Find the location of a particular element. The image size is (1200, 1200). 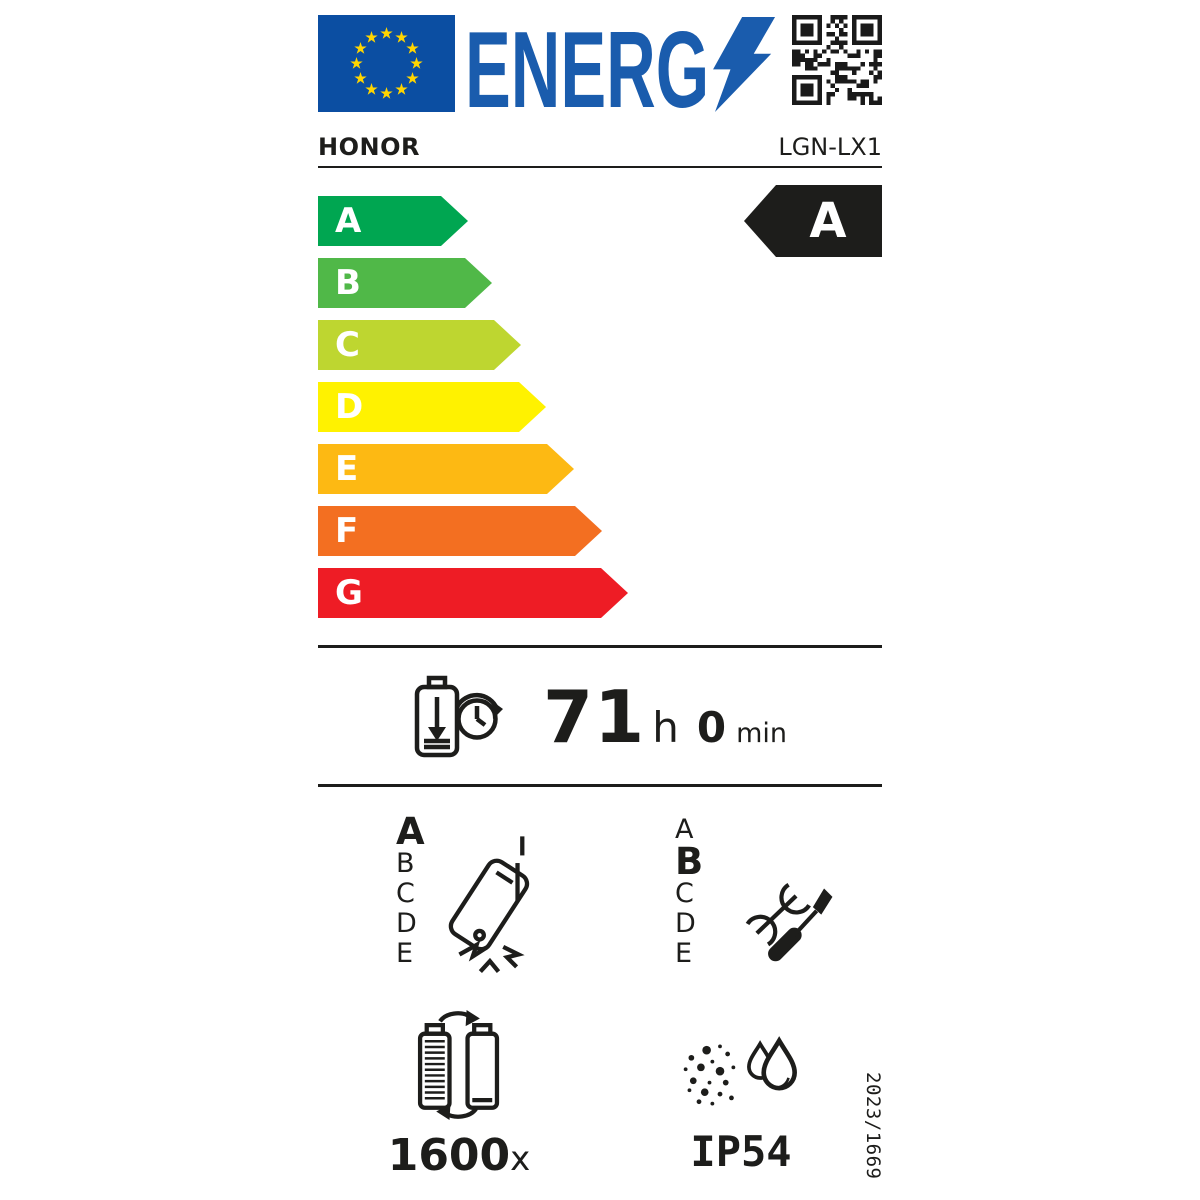

cycles-unit: x is located at coordinates (520, 1159).